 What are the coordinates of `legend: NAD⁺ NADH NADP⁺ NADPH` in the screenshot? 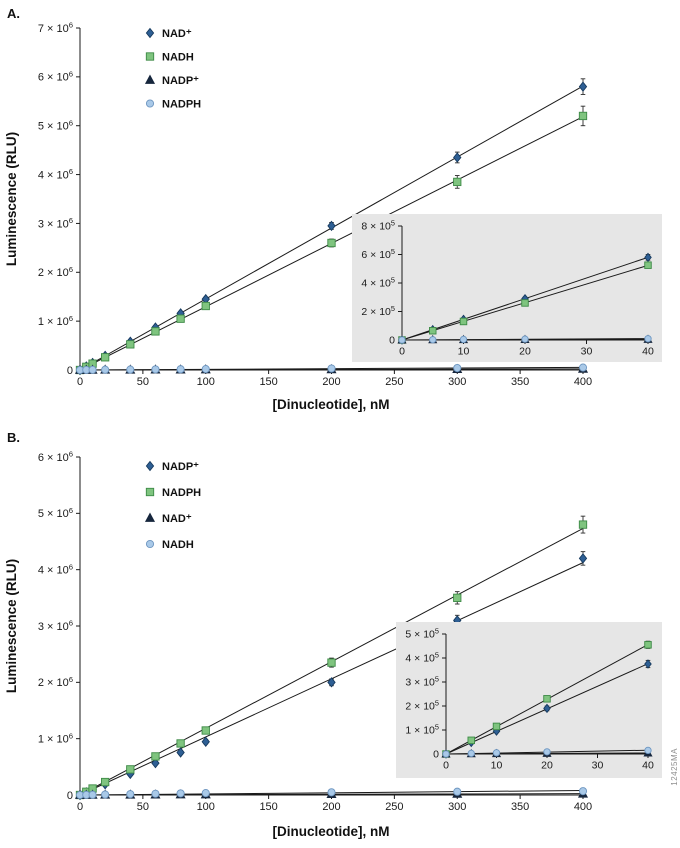 It's located at (172, 69).